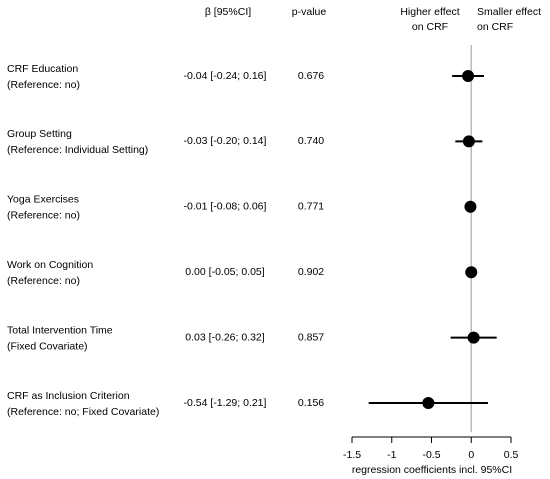 The height and width of the screenshot is (479, 550). Describe the element at coordinates (225, 207) in the screenshot. I see `estimate-label: -0.01 [-0.08; 0.06]` at that location.